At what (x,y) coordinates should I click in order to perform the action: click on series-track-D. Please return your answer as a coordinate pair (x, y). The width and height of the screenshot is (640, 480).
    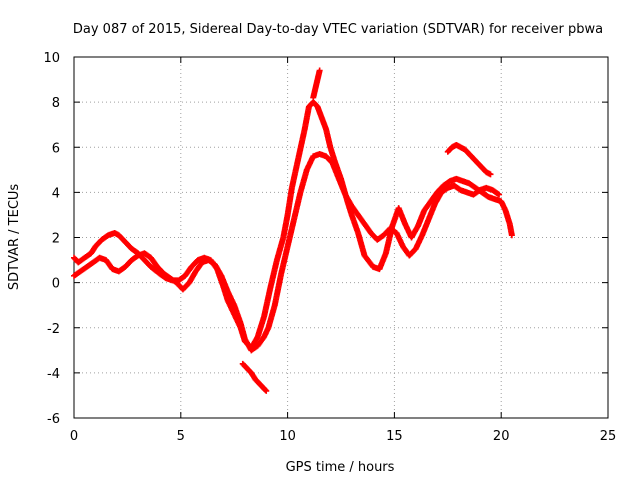
    Looking at the image, I should click on (316, 84).